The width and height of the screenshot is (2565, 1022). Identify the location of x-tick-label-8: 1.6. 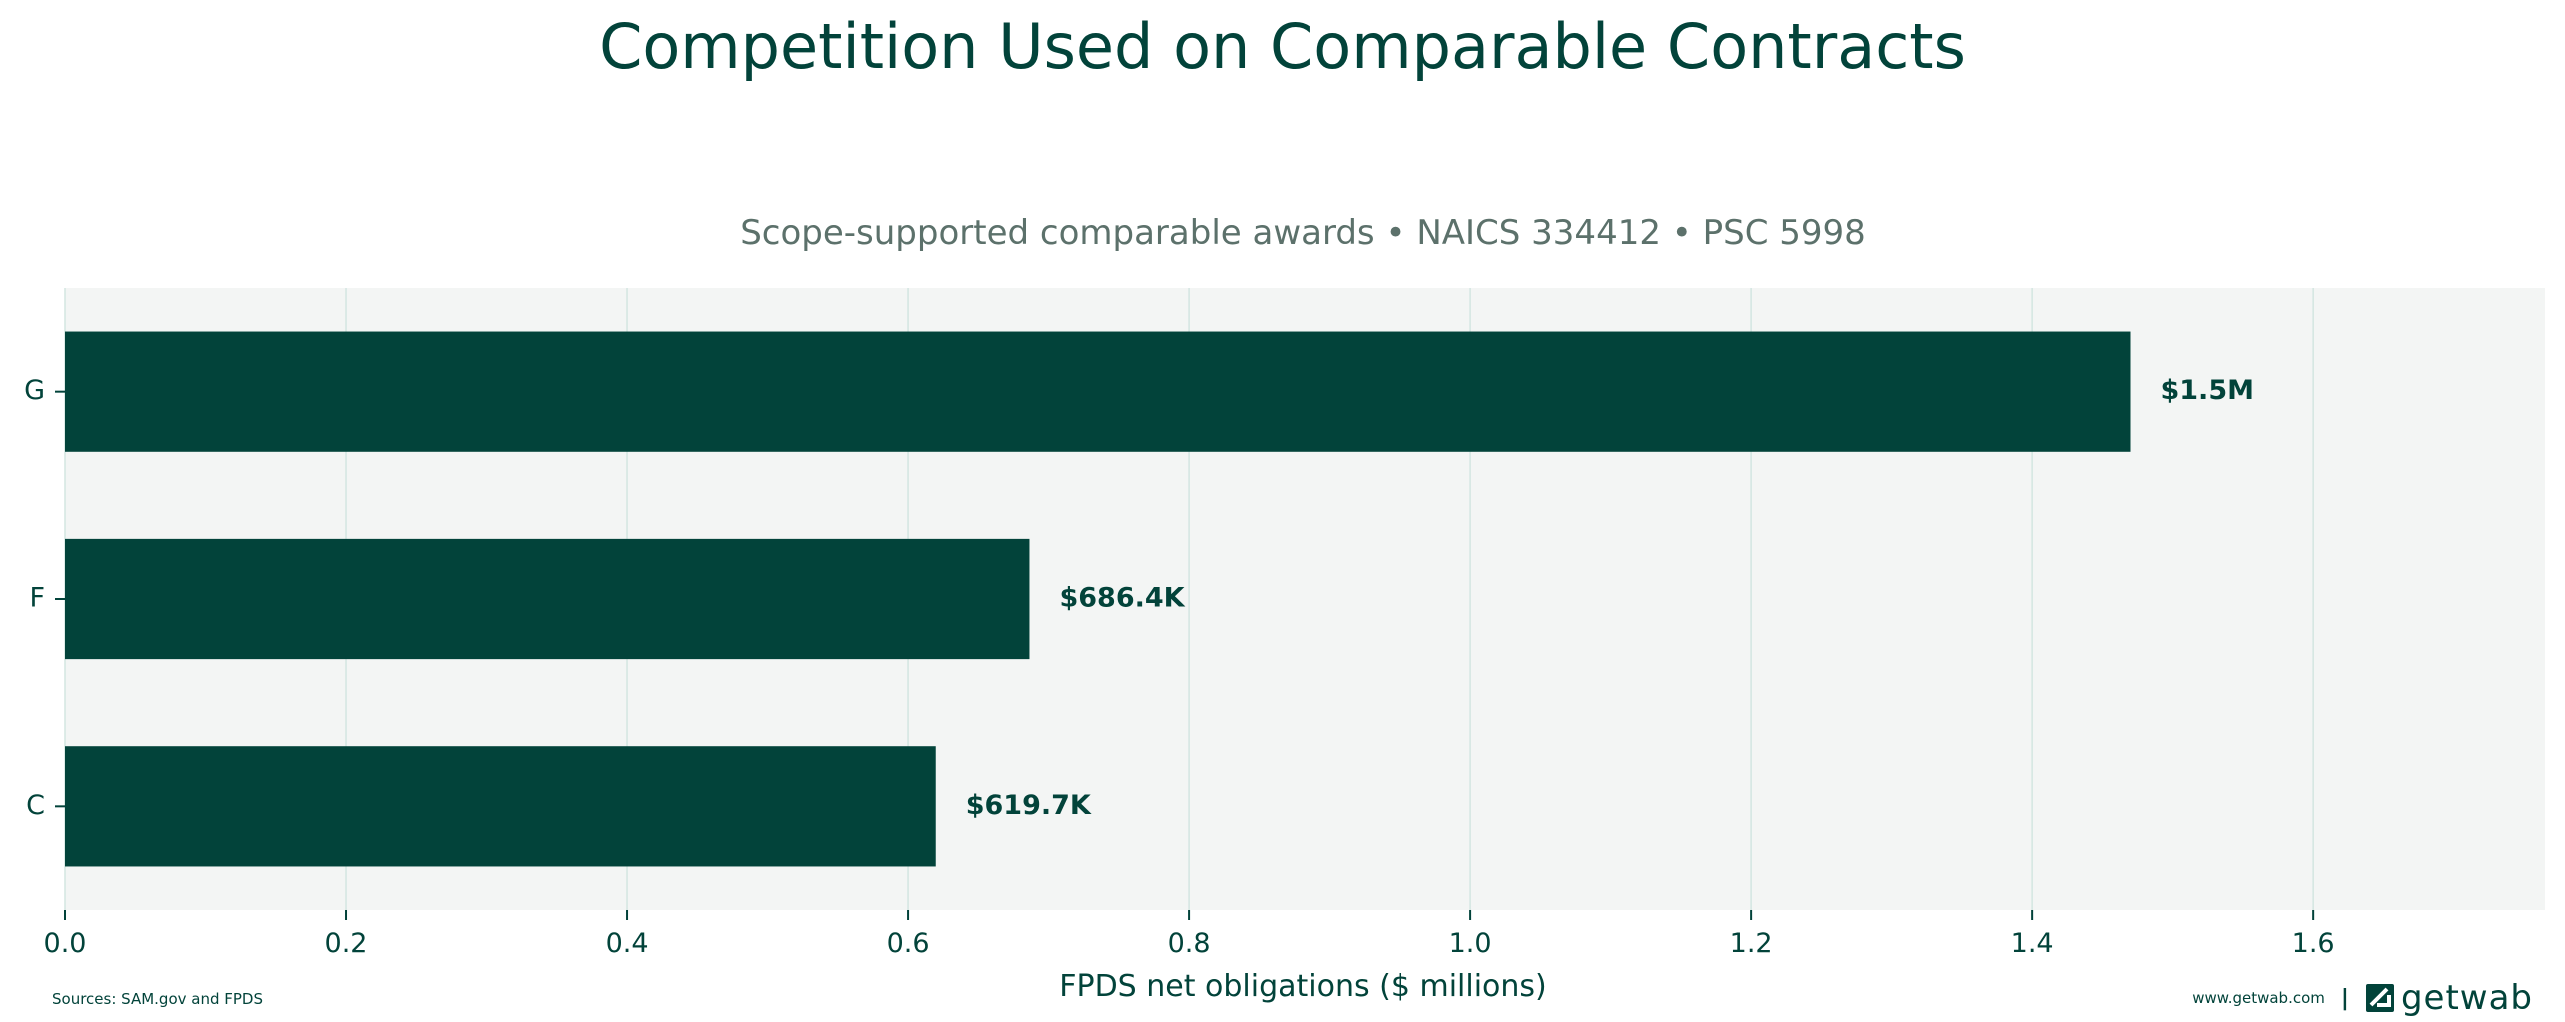
(2313, 943).